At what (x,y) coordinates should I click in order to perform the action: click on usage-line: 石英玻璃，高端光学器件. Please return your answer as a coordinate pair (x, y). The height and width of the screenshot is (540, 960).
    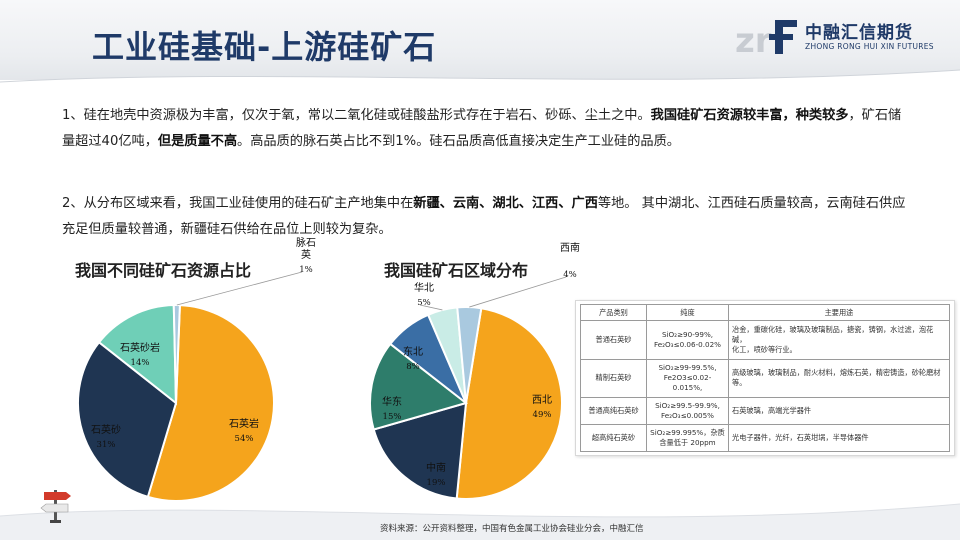
    Looking at the image, I should click on (772, 411).